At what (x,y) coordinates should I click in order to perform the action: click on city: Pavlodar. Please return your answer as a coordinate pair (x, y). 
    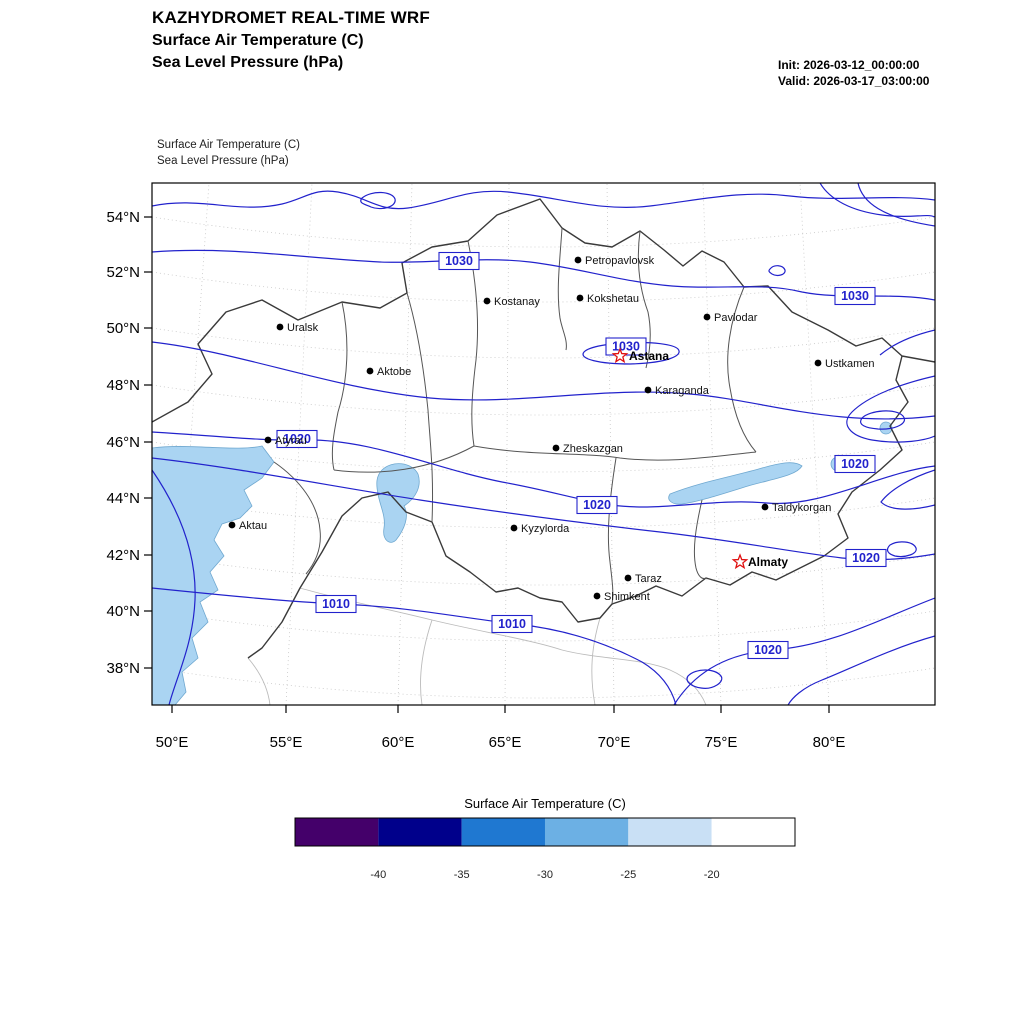
    Looking at the image, I should click on (730, 318).